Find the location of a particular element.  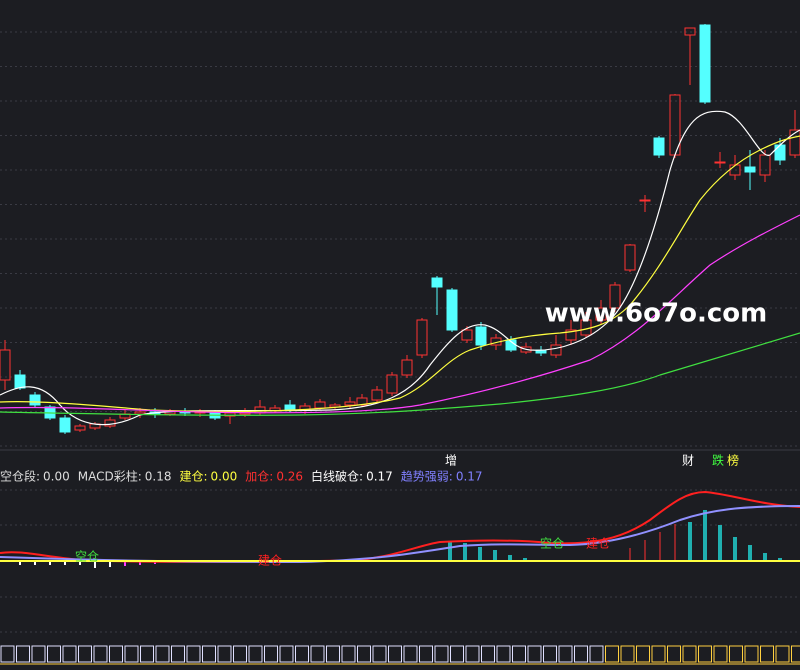

legend-value: 0.26 is located at coordinates (289, 477).